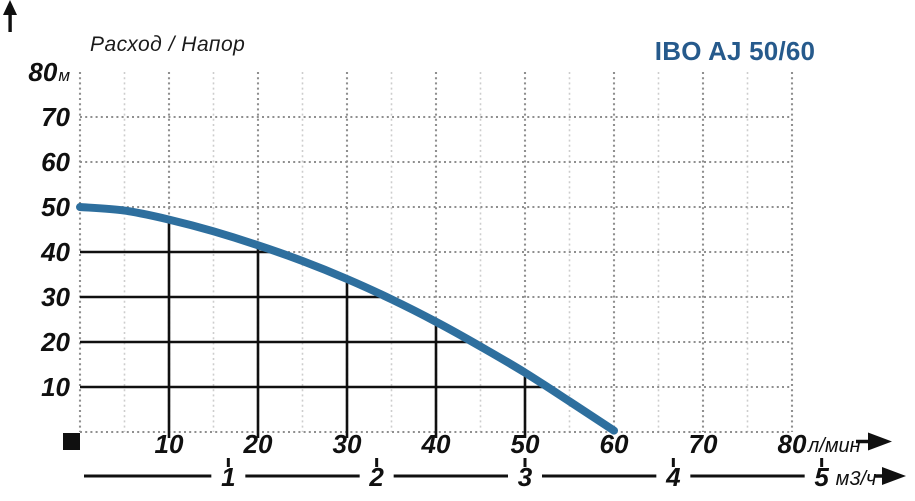 This screenshot has height=501, width=915. I want to click on x2-axis-arrow-icon, so click(894, 476).